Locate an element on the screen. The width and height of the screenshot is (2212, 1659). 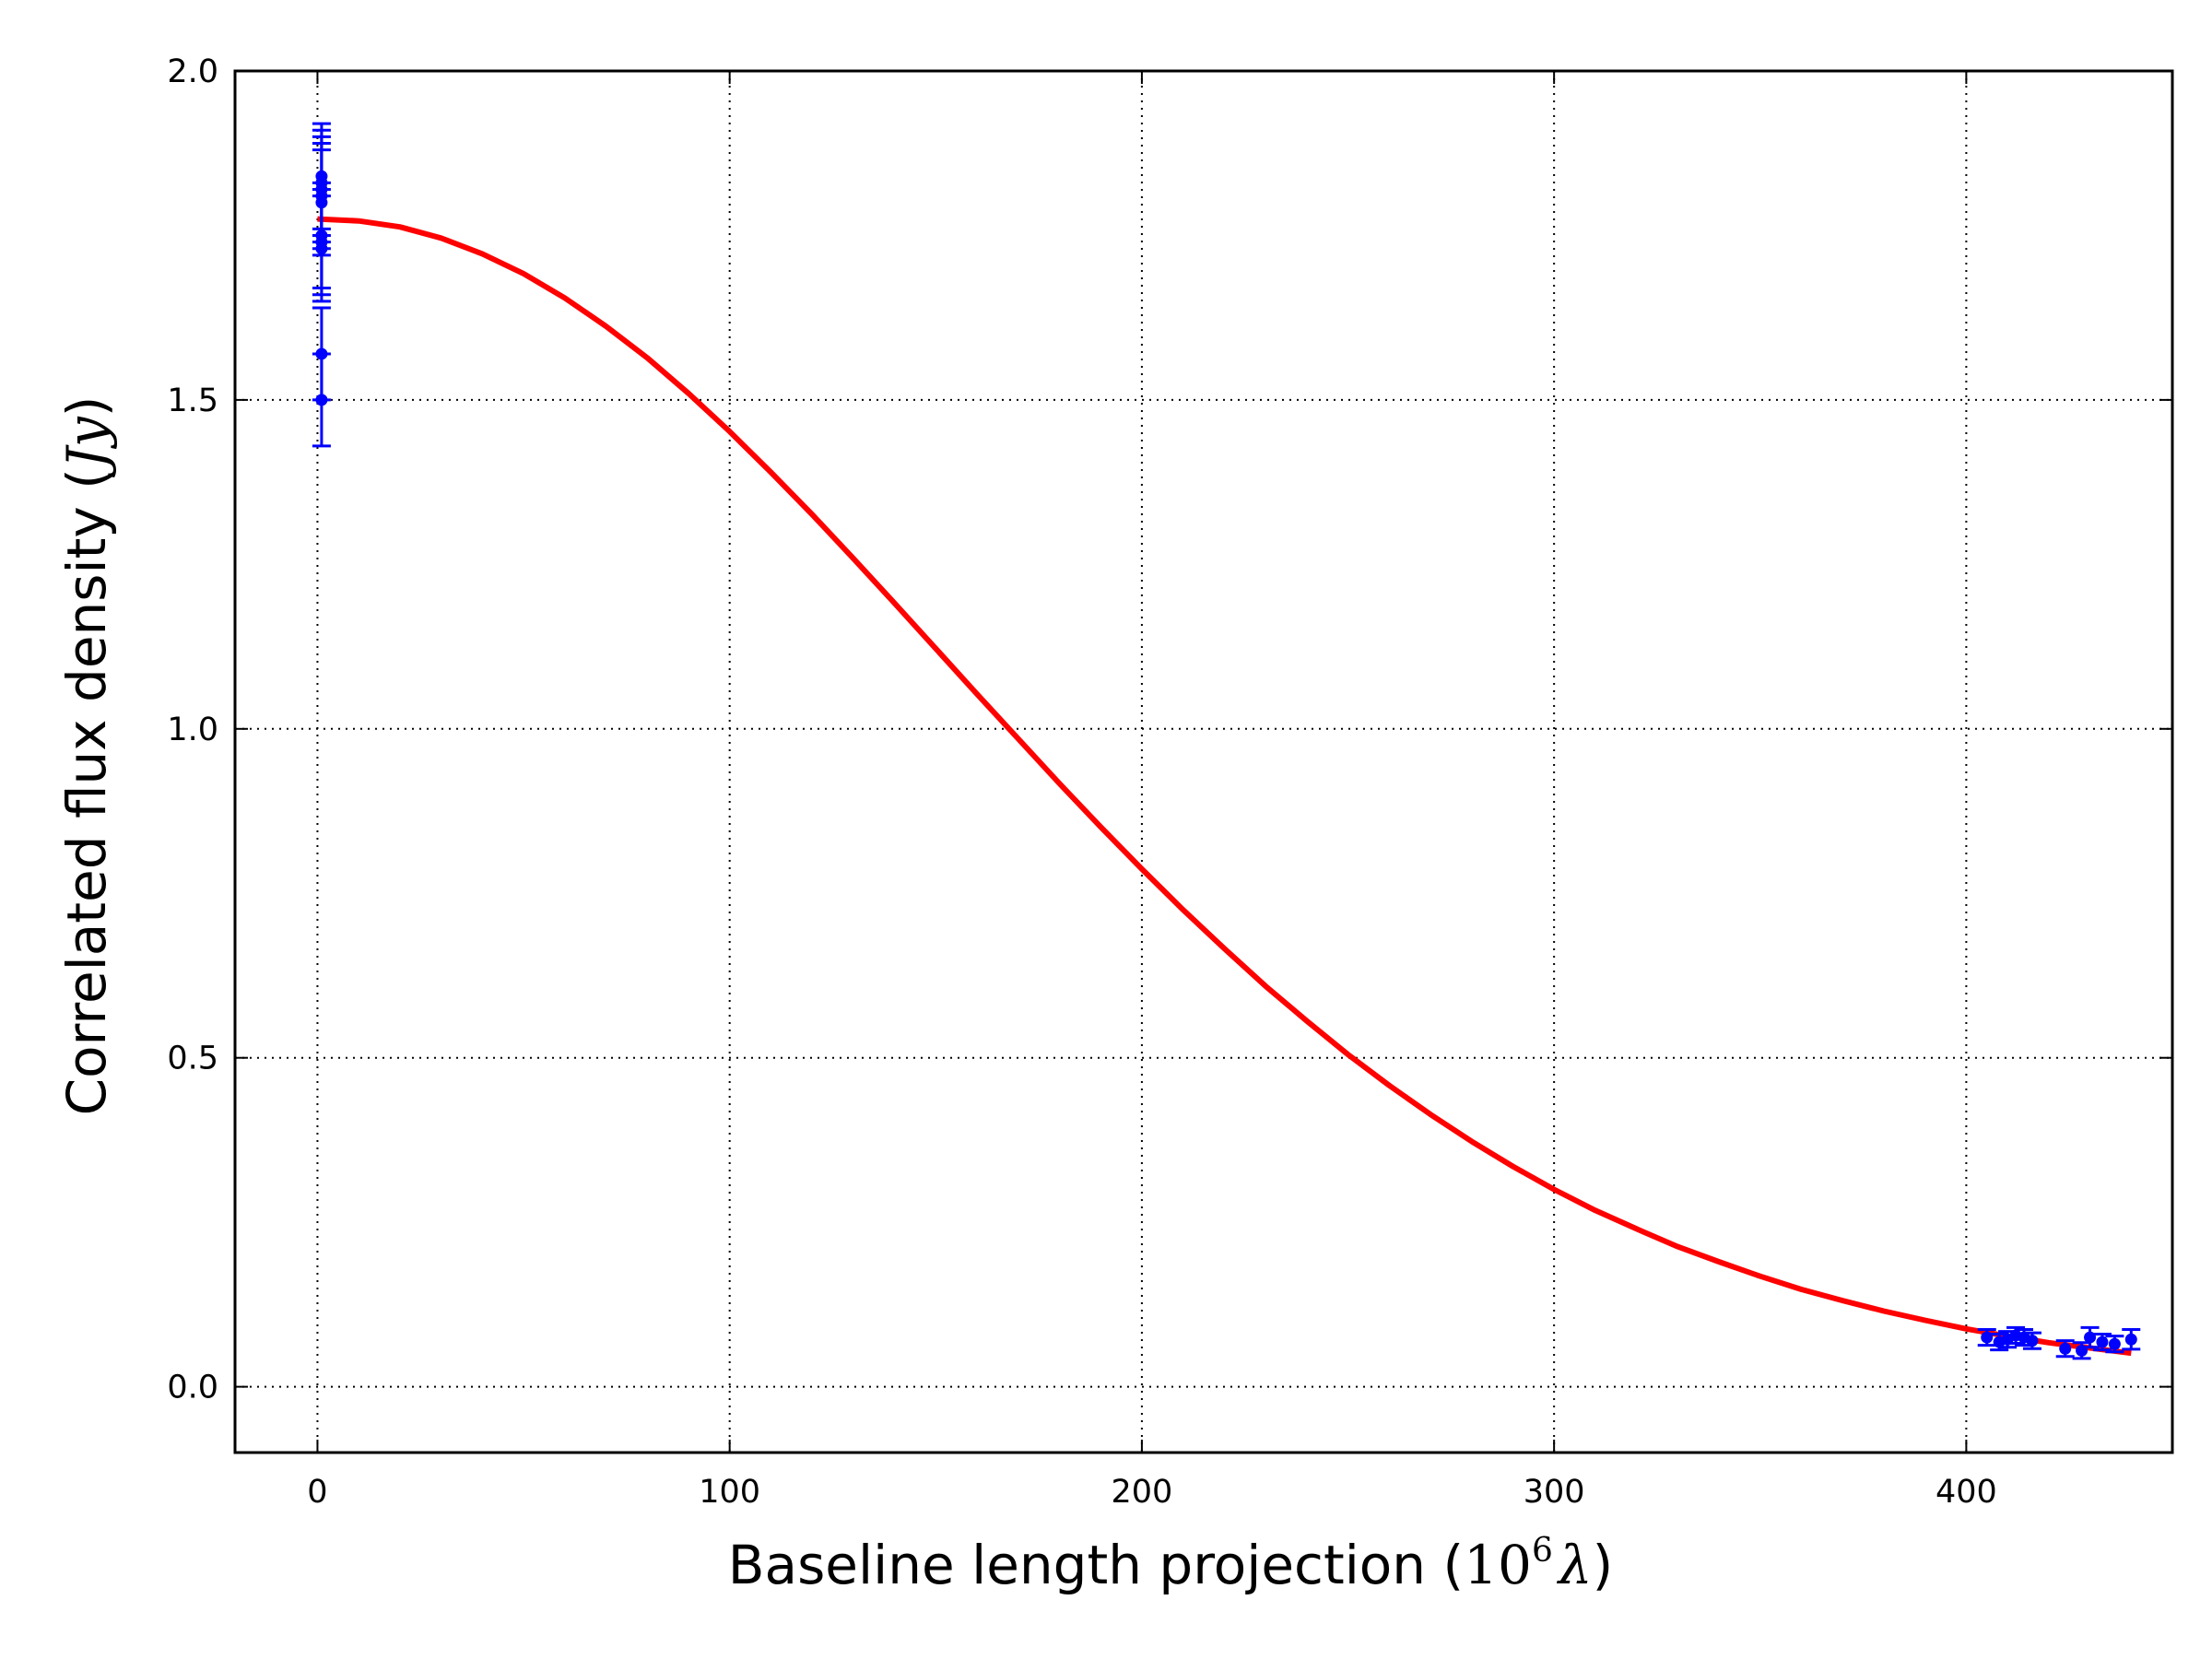
x-tick-label: 300 is located at coordinates (1554, 1492).